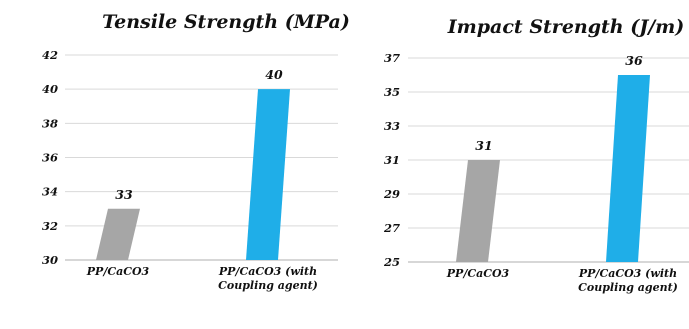 This screenshot has height=329, width=689. I want to click on y-tick-label: 42, so click(50, 55).